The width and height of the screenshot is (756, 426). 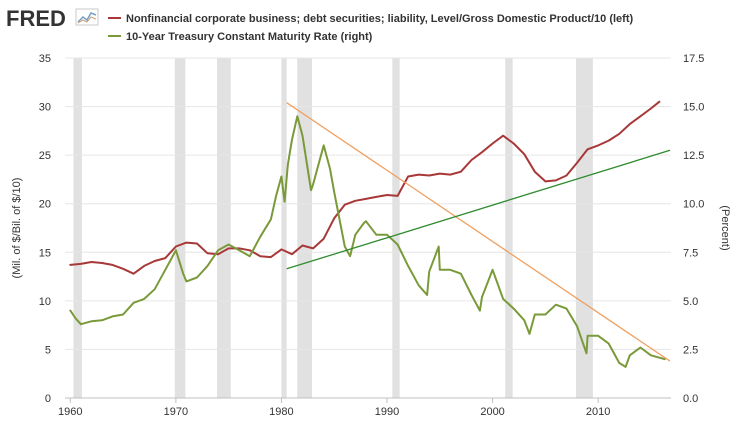 What do you see at coordinates (690, 302) in the screenshot?
I see `y-right-tick-label: 5.0` at bounding box center [690, 302].